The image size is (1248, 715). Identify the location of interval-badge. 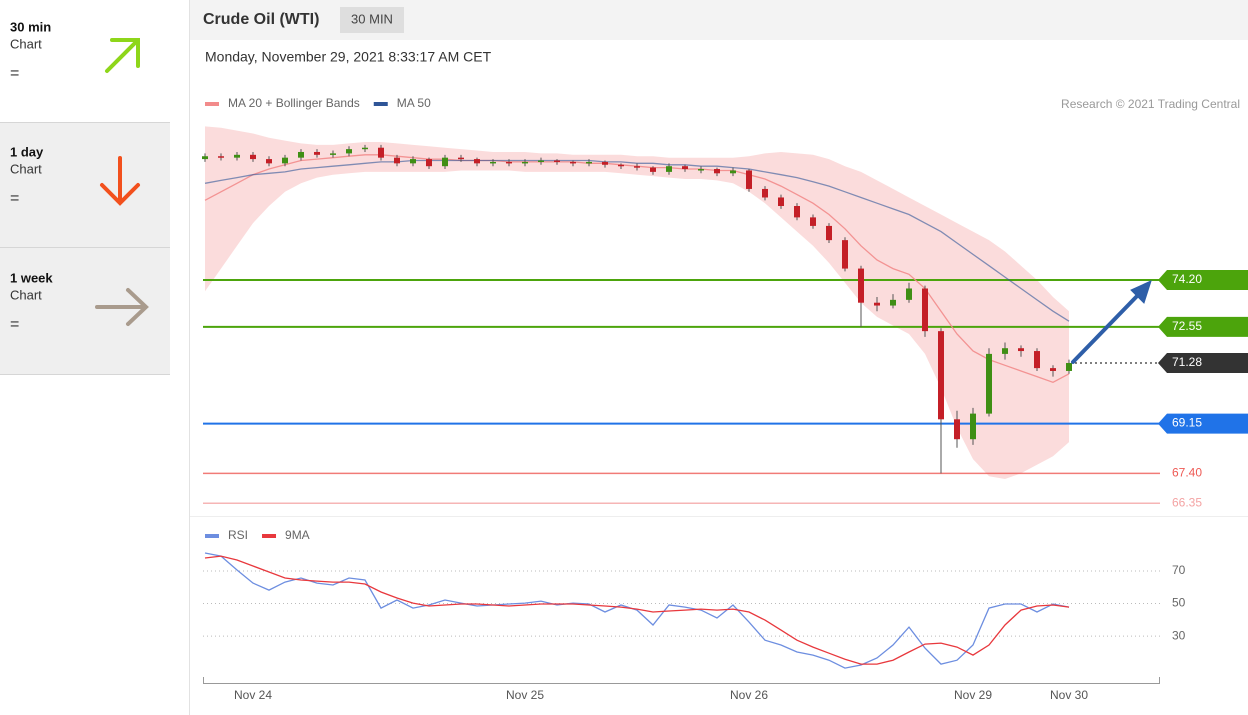
(372, 20).